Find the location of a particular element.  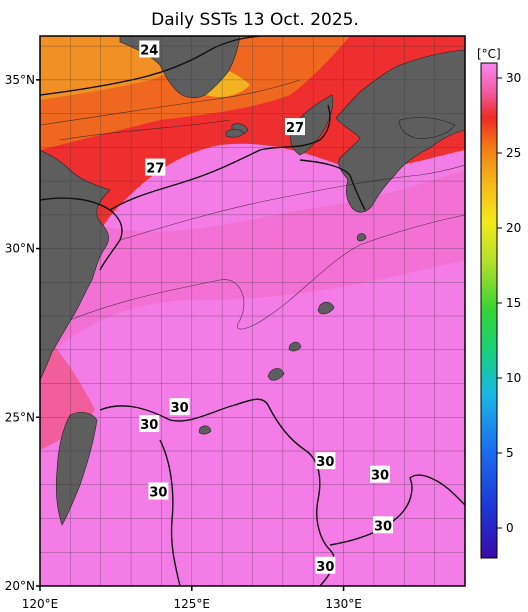

lat-label: 25°N is located at coordinates (20, 417).